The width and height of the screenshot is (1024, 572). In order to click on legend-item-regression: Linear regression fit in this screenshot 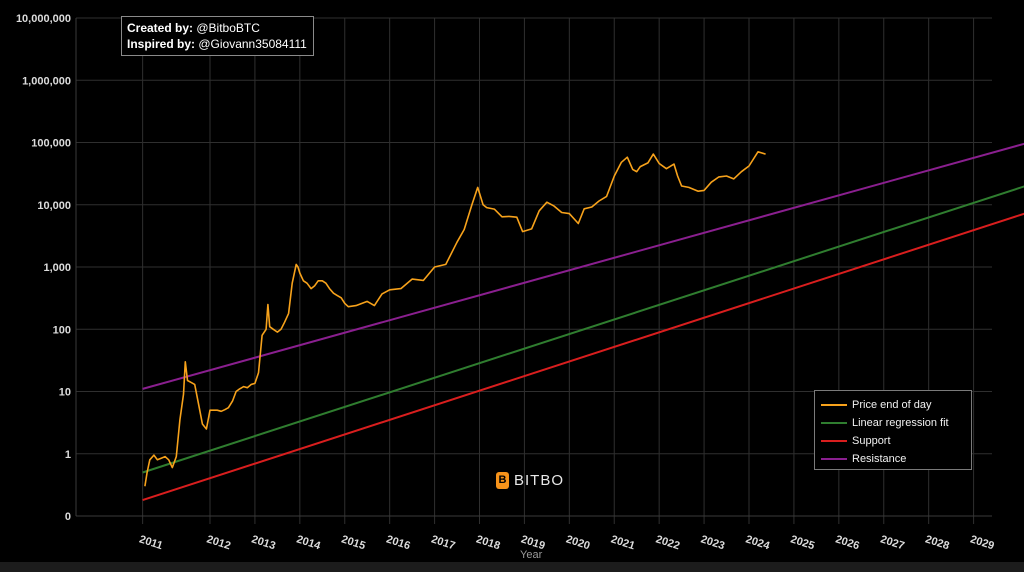, I will do `click(893, 423)`.